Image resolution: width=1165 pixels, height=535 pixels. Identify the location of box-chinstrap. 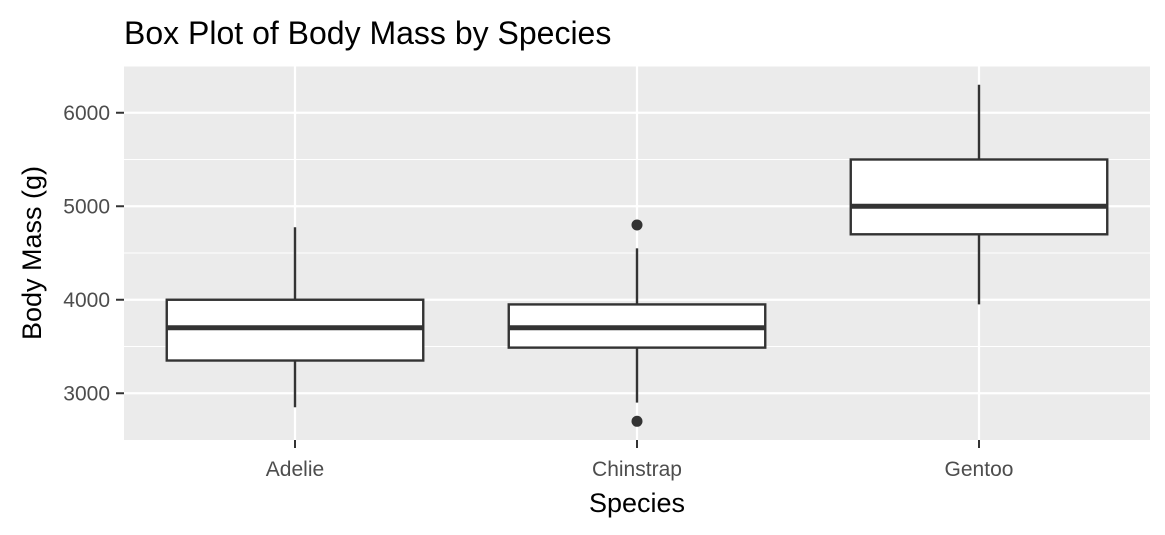
(637, 323).